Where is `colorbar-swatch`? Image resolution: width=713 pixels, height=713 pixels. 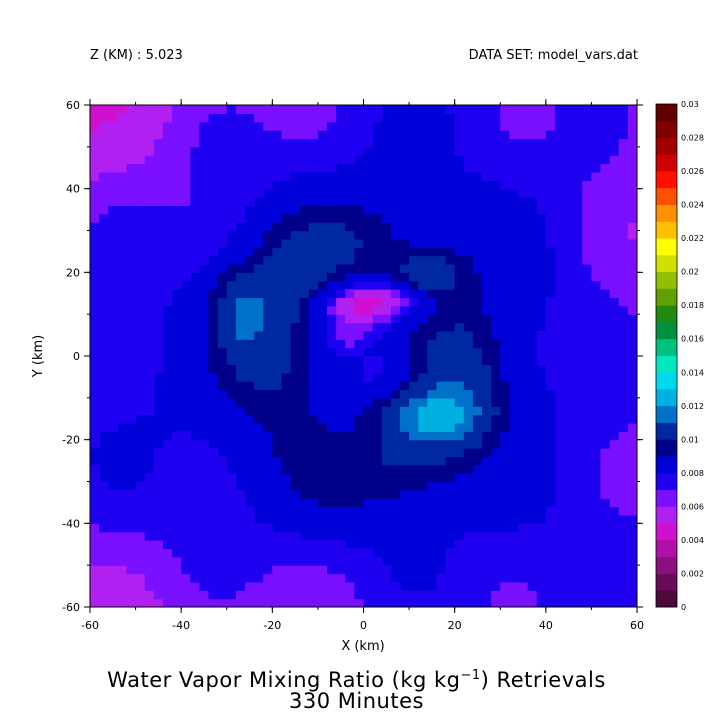 colorbar-swatch is located at coordinates (666, 113).